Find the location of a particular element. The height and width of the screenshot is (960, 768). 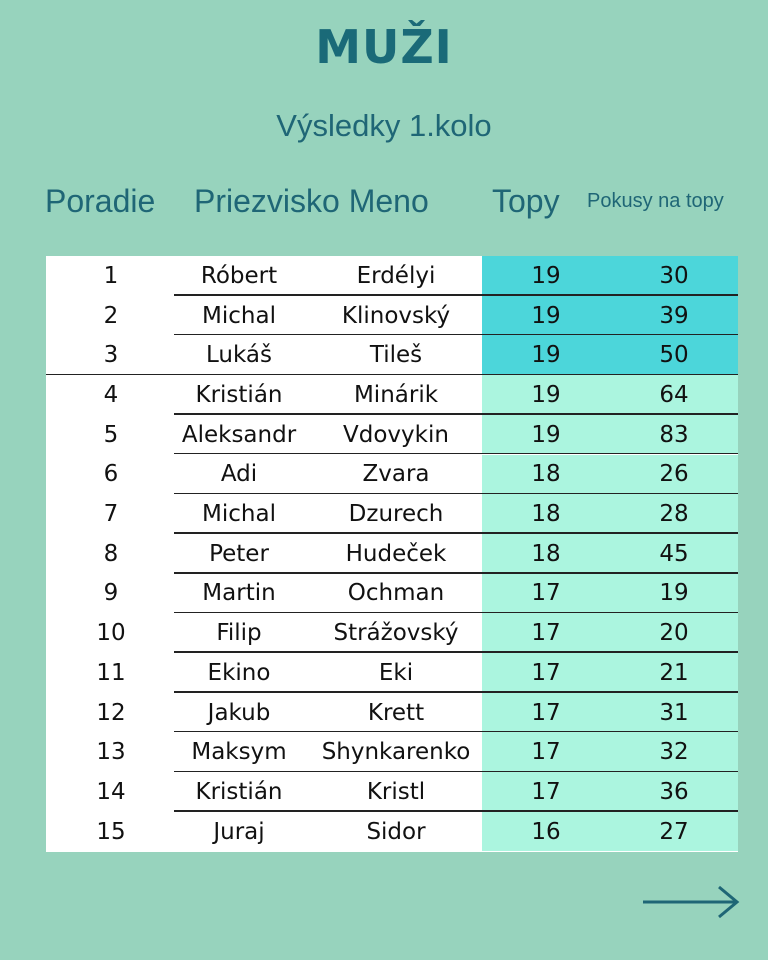

table-row: 5 Aleksandr Vdovykin 19 83 is located at coordinates (392, 434).